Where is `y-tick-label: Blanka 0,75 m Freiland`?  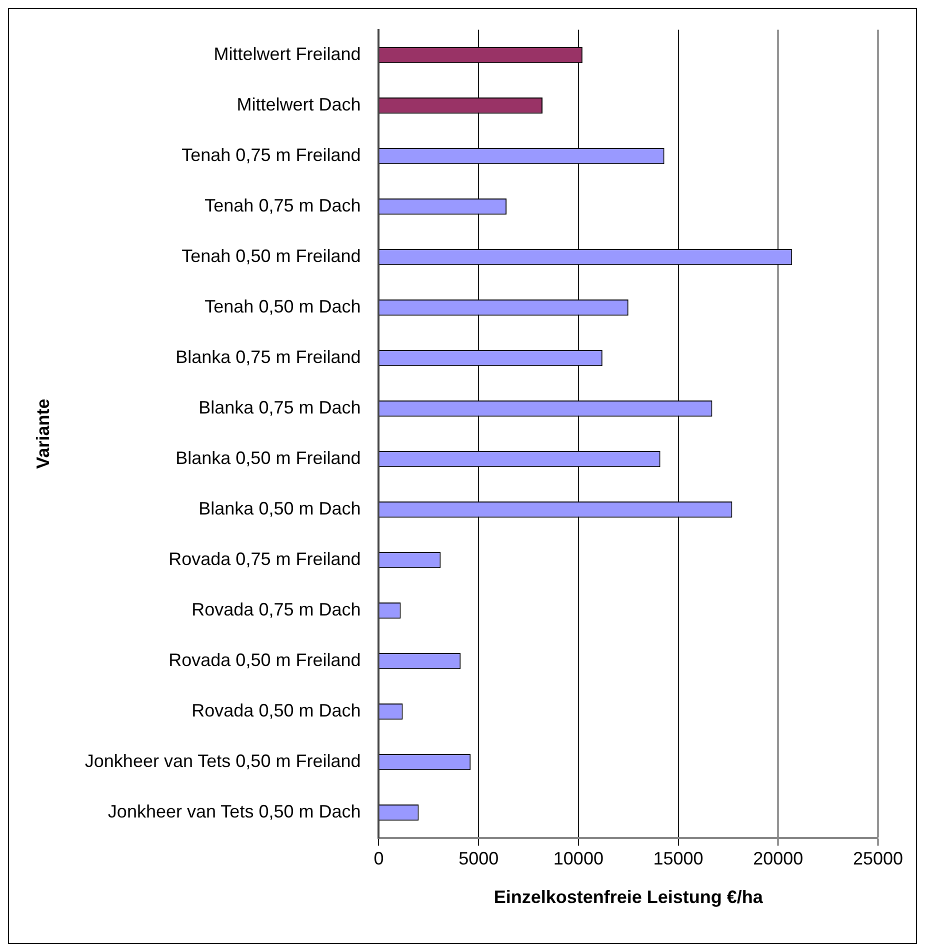
y-tick-label: Blanka 0,75 m Freiland is located at coordinates (268, 357).